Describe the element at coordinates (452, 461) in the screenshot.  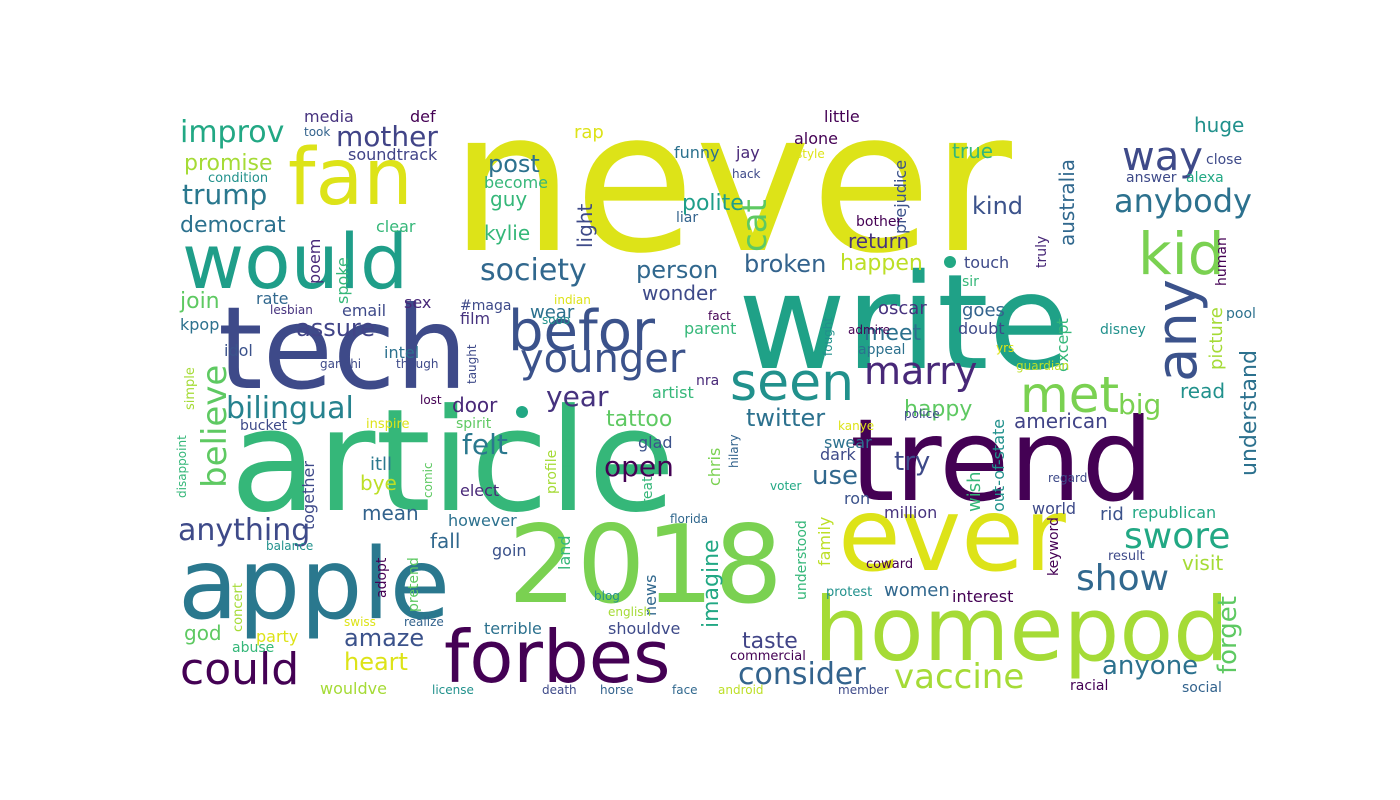
I see `word: article` at that location.